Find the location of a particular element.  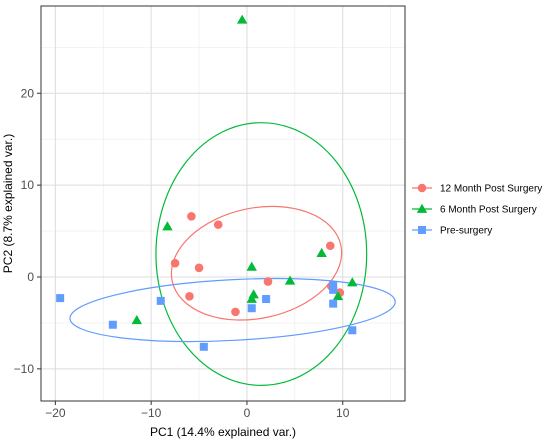

y-tick-label: 10 is located at coordinates (28, 185).